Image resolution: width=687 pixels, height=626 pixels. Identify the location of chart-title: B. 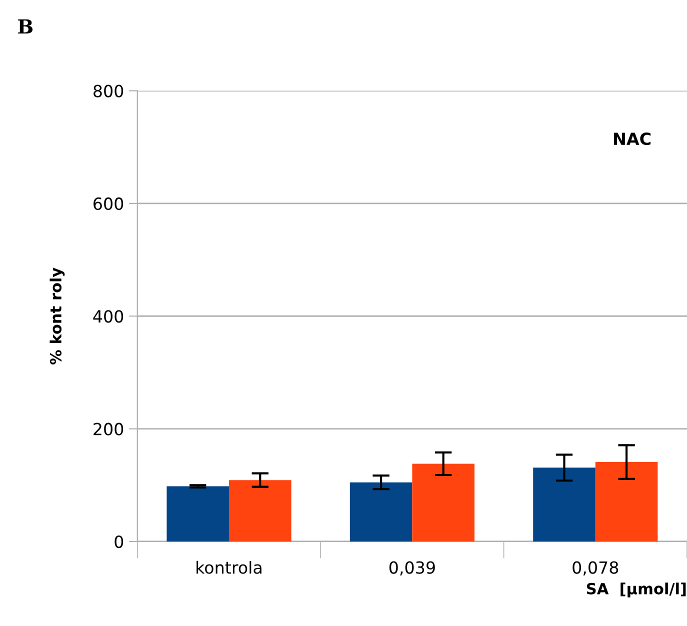
(25, 26).